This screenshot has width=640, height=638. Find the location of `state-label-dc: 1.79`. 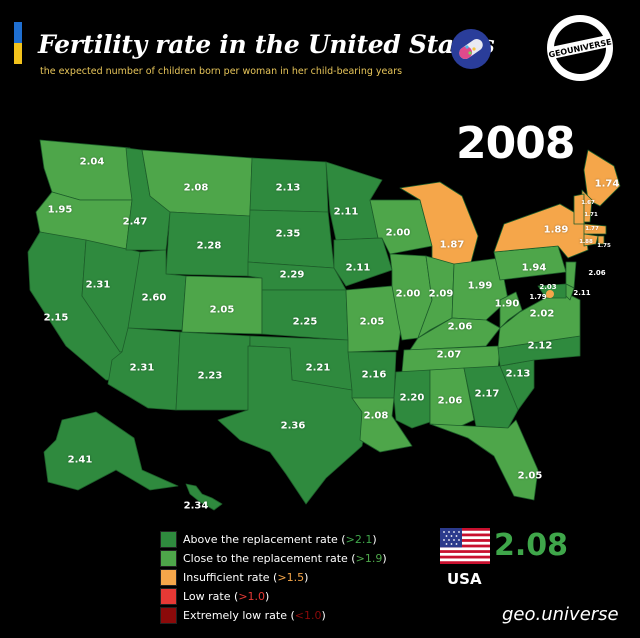

state-label-dc: 1.79 is located at coordinates (538, 297).